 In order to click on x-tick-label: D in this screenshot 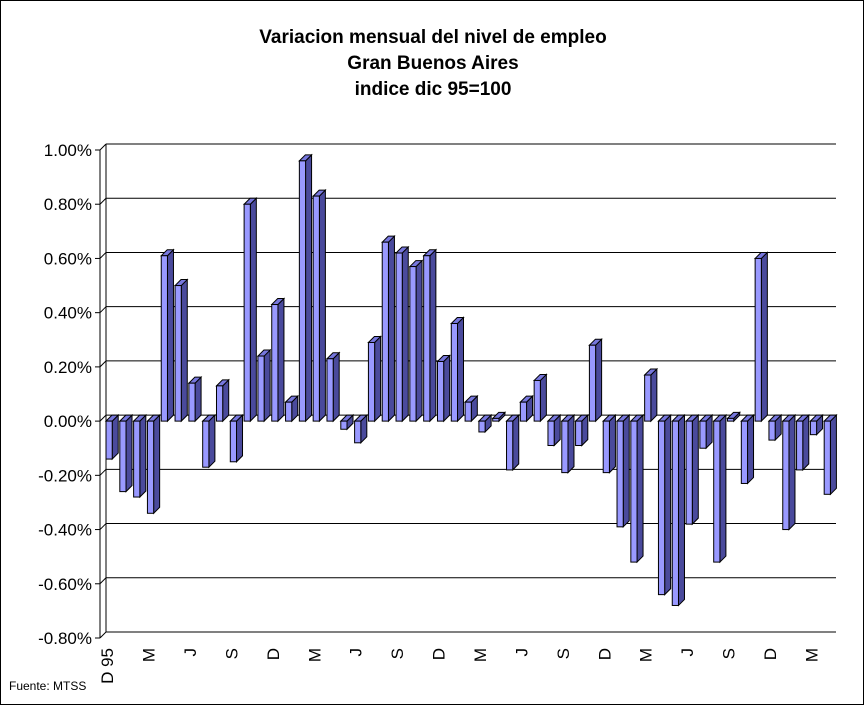, I will do `click(604, 654)`.